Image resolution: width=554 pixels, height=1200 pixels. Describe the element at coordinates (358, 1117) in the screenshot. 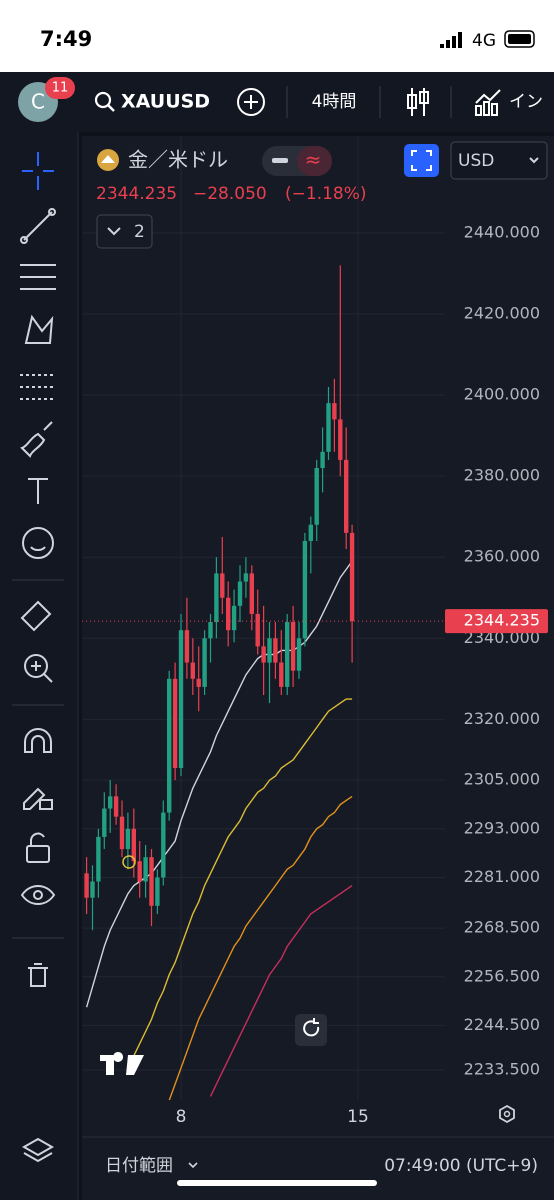

I see `x-tick-label: 15` at that location.